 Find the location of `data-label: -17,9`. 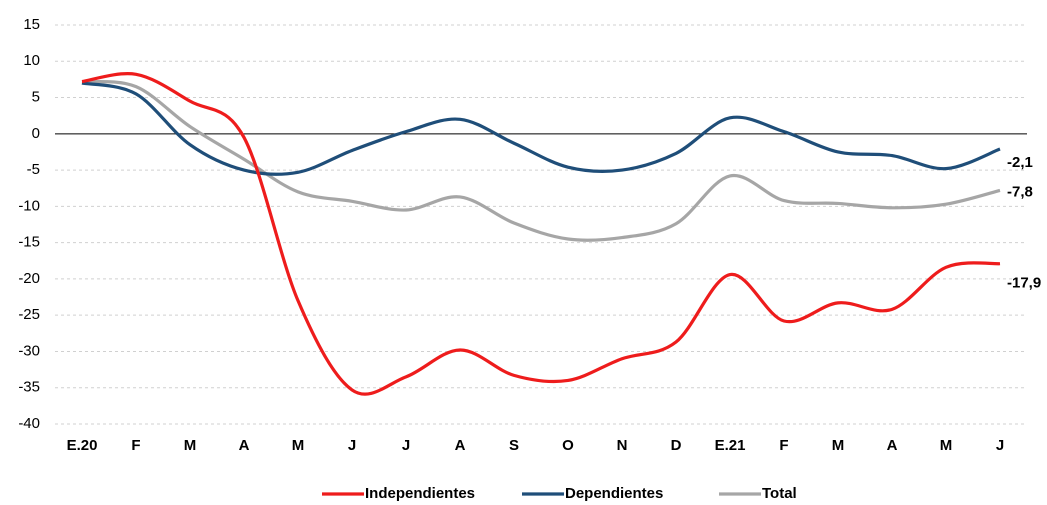

data-label: -17,9 is located at coordinates (1024, 283).